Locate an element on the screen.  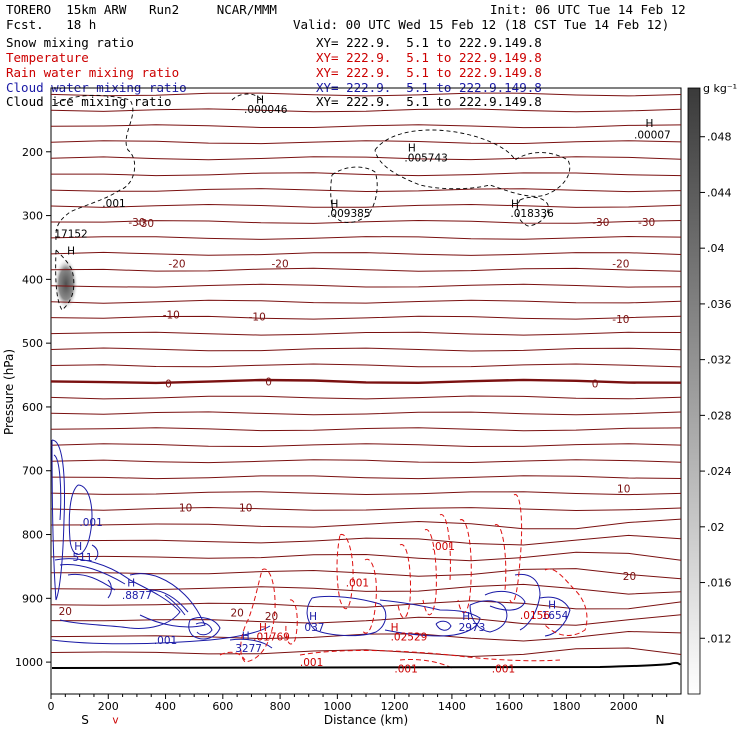
field-label: .01769 is located at coordinates (271, 638).